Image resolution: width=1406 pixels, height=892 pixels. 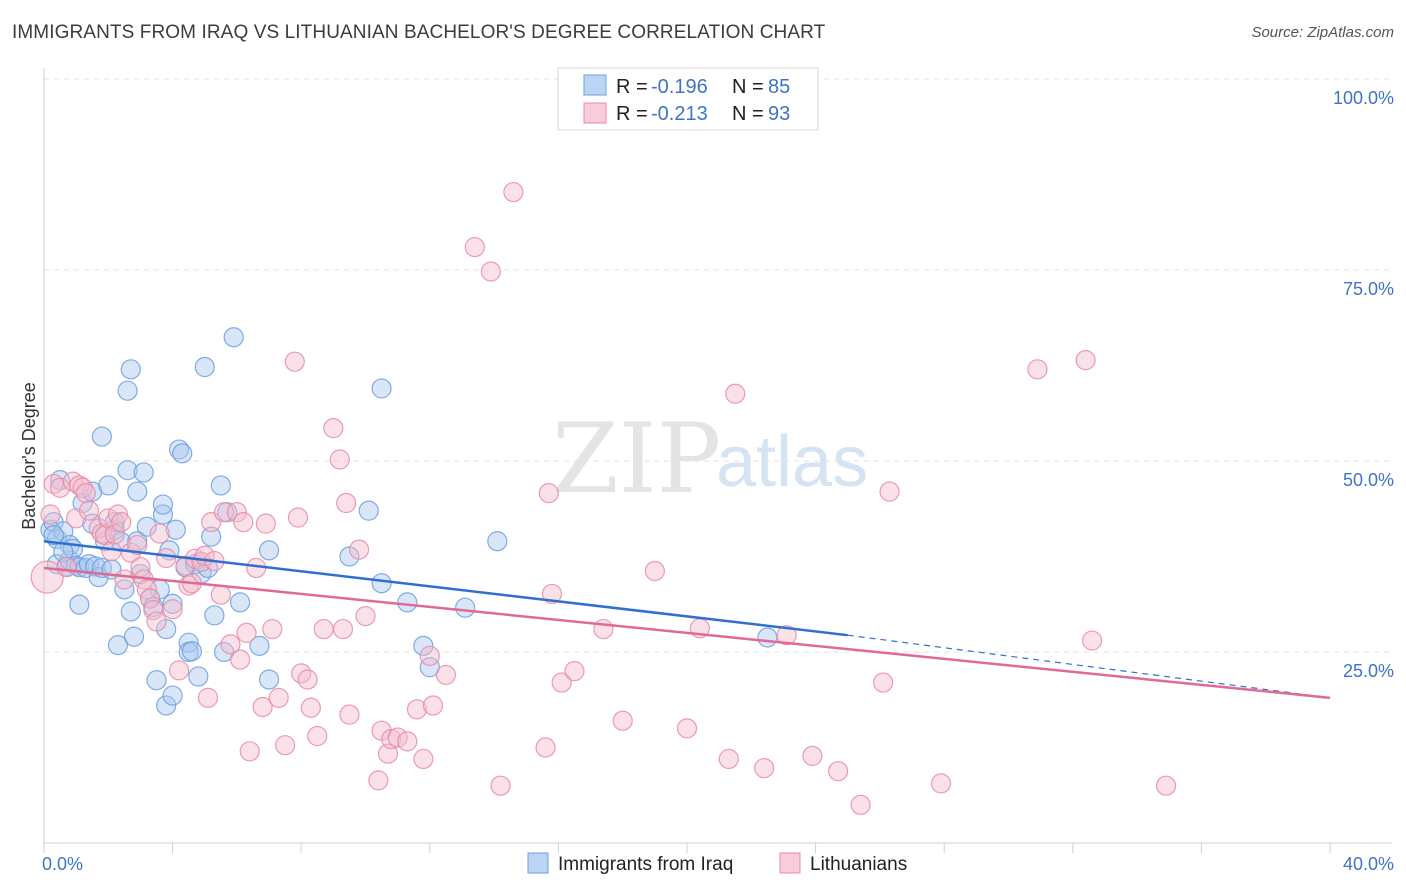 What do you see at coordinates (595, 85) in the screenshot?
I see `legend-swatch-iraq` at bounding box center [595, 85].